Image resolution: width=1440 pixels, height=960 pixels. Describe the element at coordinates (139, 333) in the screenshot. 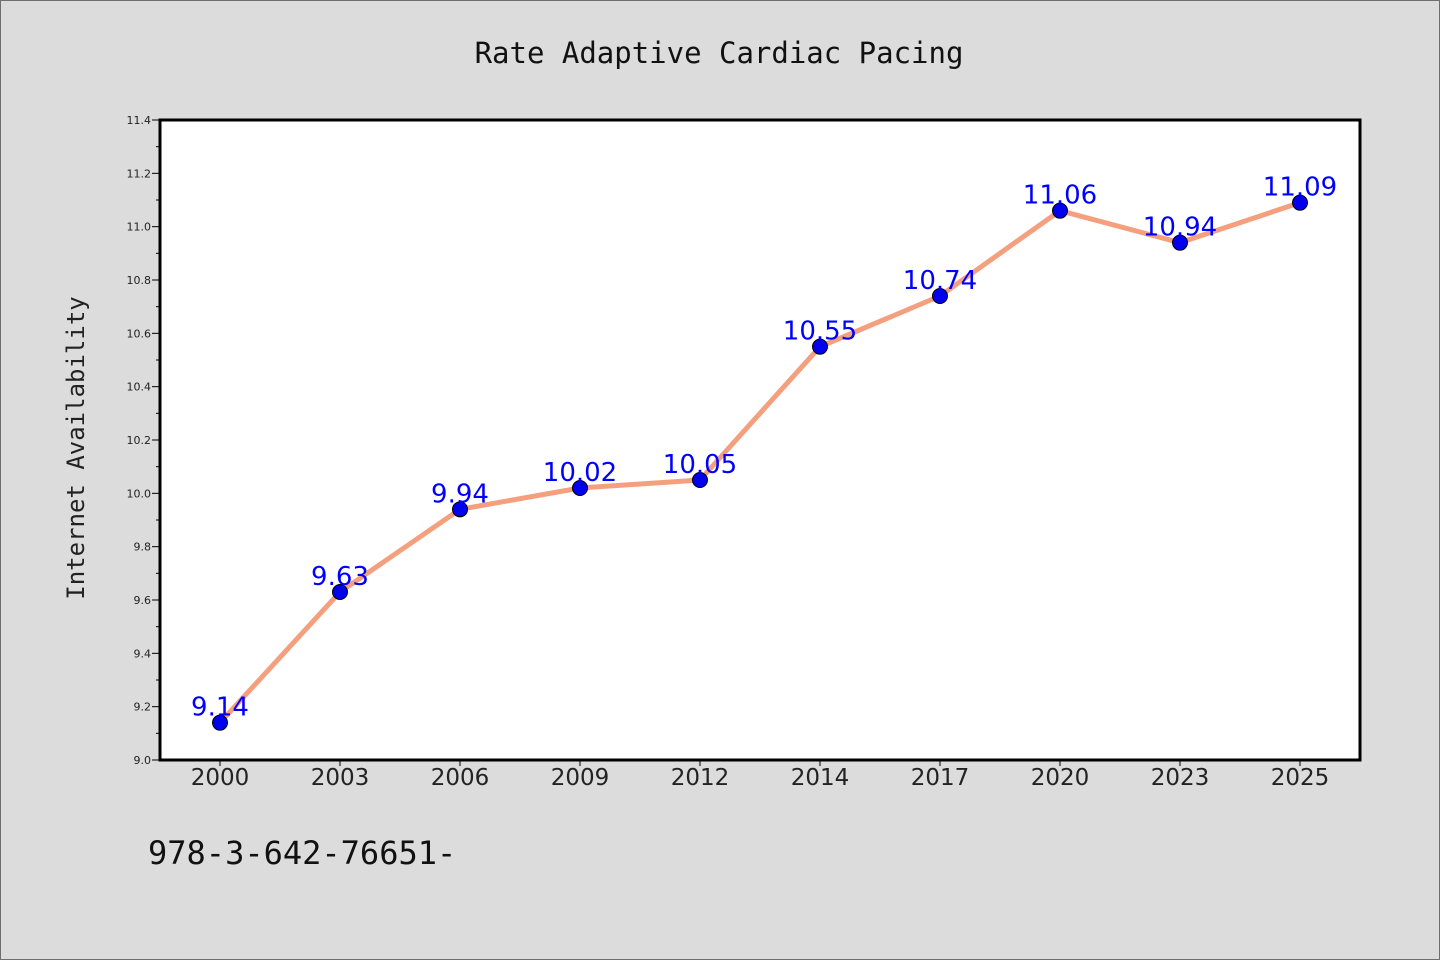

I see `y-tick-label: 10.6` at that location.